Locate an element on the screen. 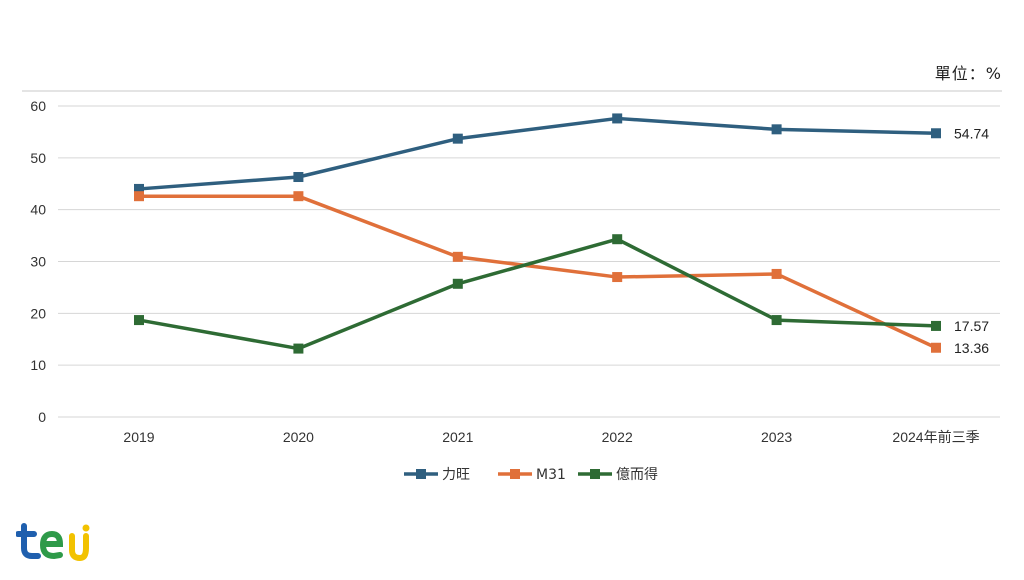 This screenshot has width=1024, height=580. unit-label: 單位：% is located at coordinates (968, 73).